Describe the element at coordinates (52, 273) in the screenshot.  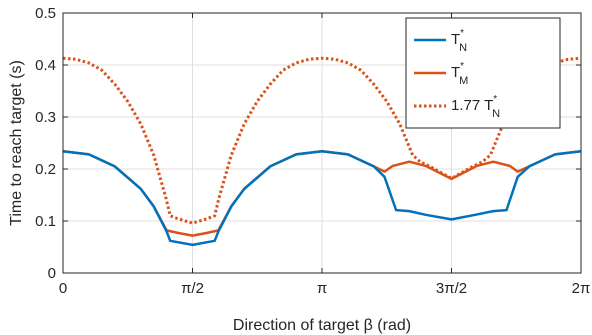
I see `y-tick-label: 0` at that location.